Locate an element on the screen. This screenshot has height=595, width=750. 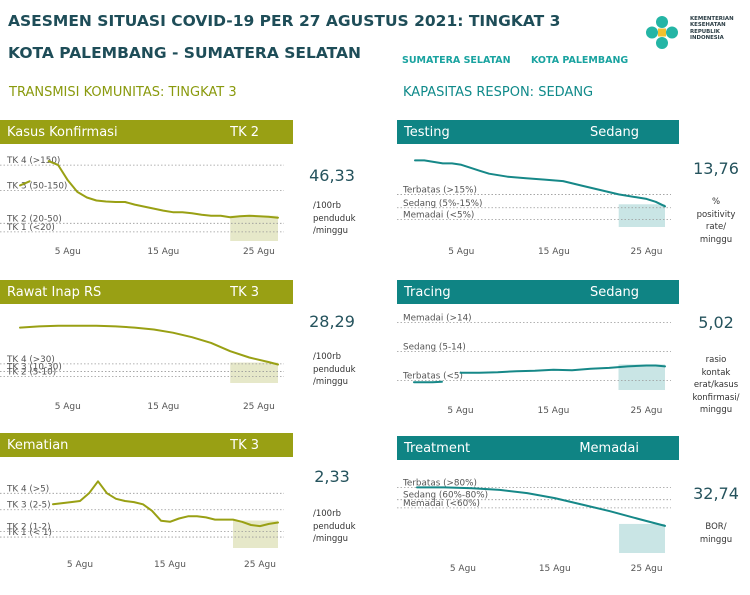
panel-title: Testing is located at coordinates (427, 132).